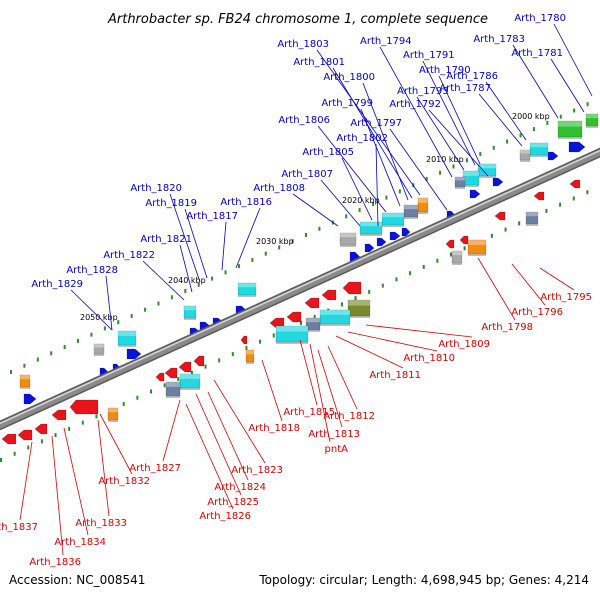 This screenshot has height=600, width=600. I want to click on forward-gene-label: Arth_1783, so click(499, 39).